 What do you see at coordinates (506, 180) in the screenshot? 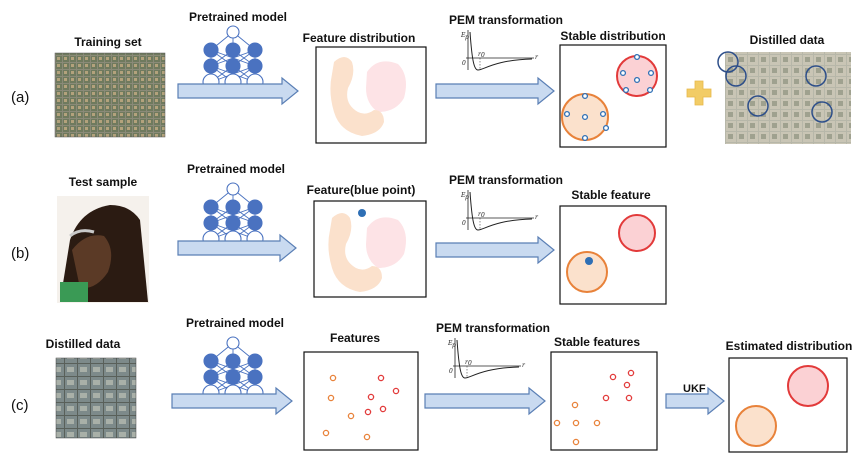
I see `pem-transformation-title-b: PEM transformation` at bounding box center [506, 180].